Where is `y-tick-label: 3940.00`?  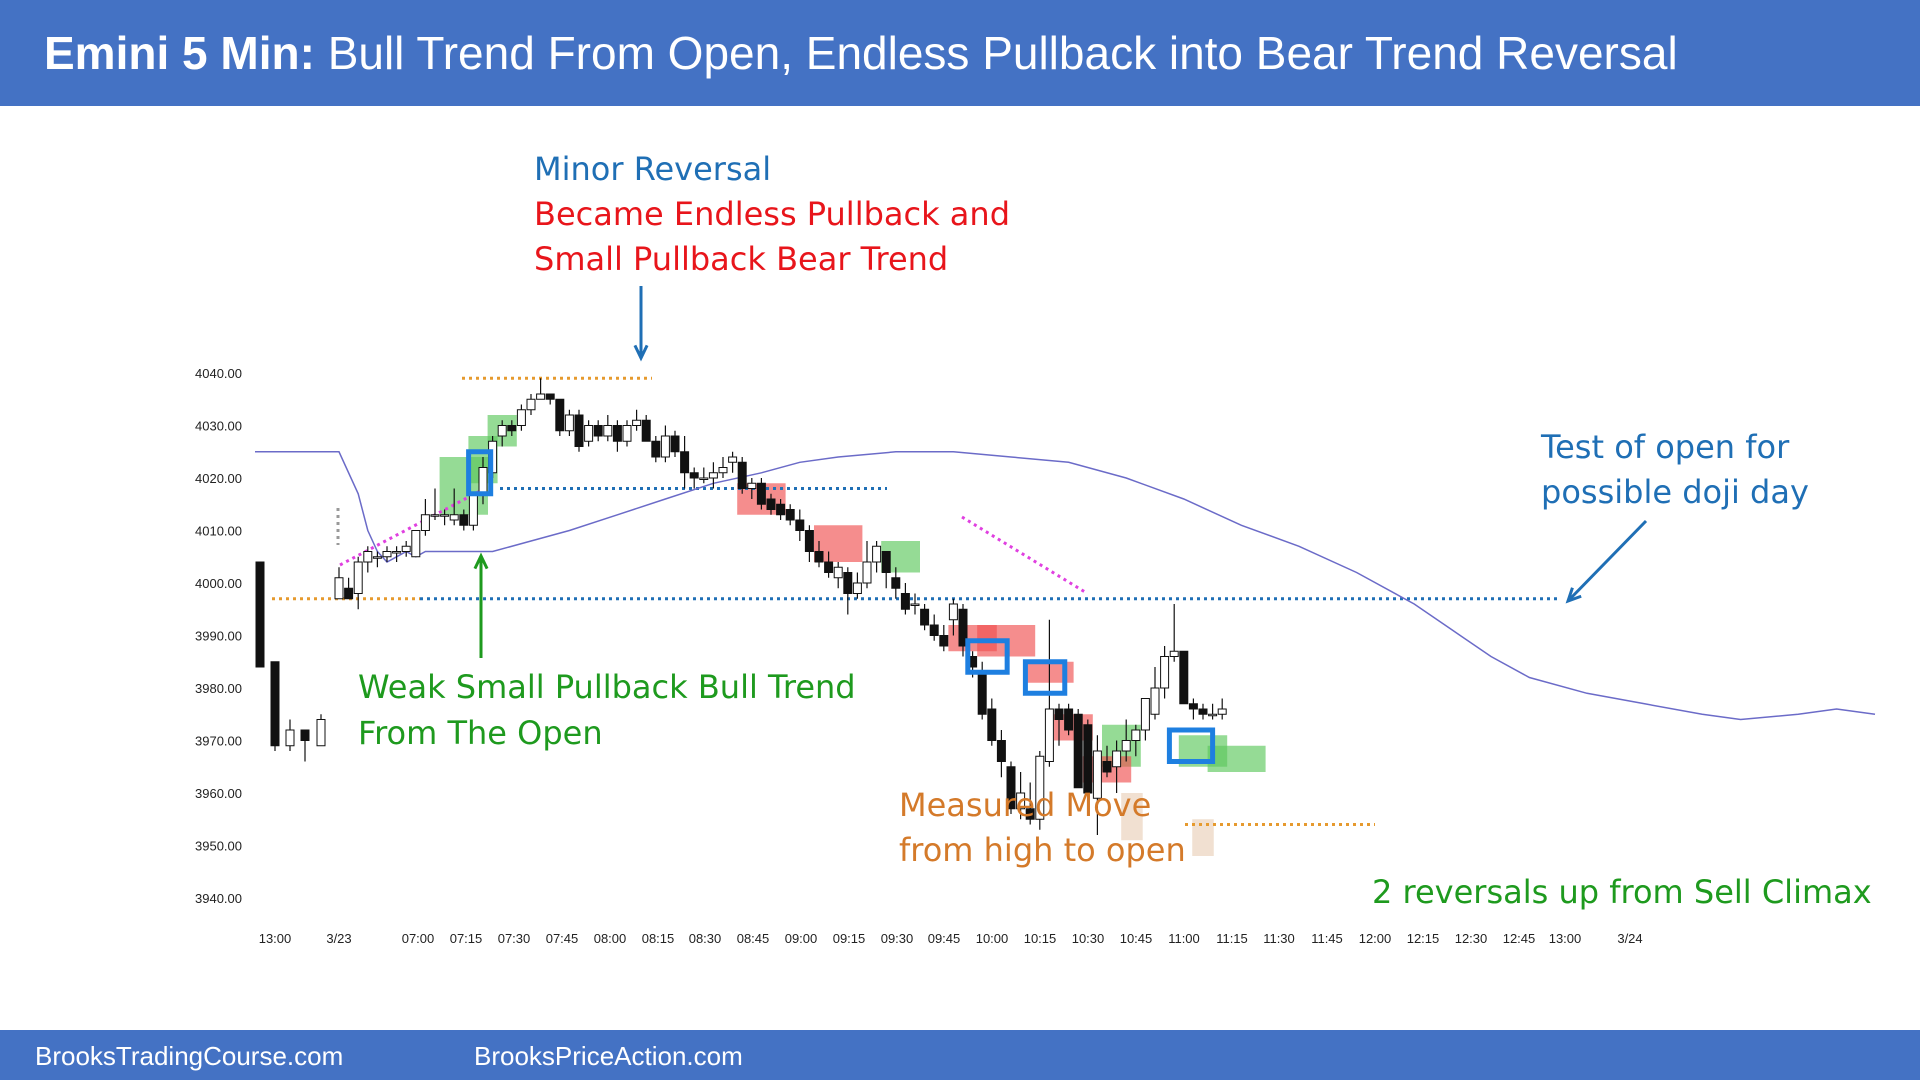 y-tick-label: 3940.00 is located at coordinates (218, 898).